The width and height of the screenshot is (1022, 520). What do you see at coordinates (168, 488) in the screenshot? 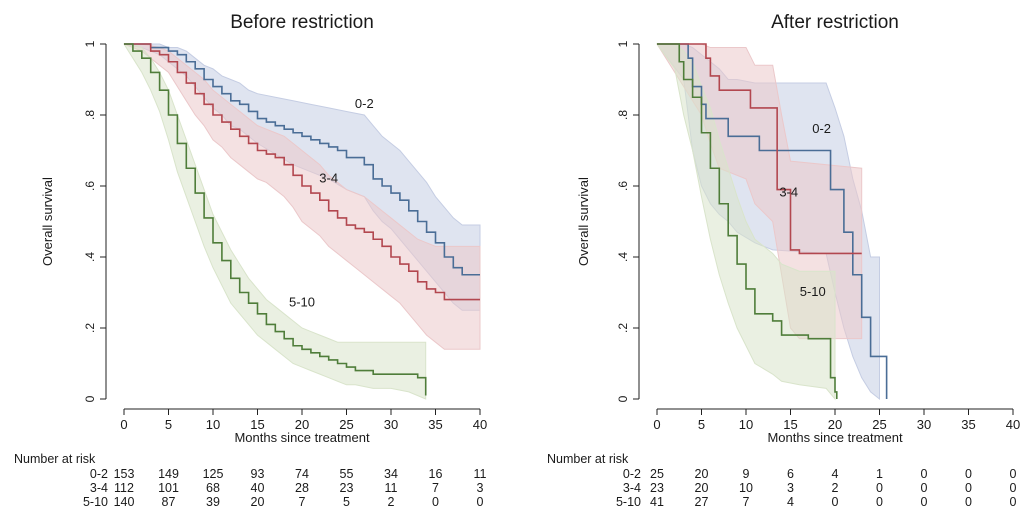
I see `risk-count: 101` at bounding box center [168, 488].